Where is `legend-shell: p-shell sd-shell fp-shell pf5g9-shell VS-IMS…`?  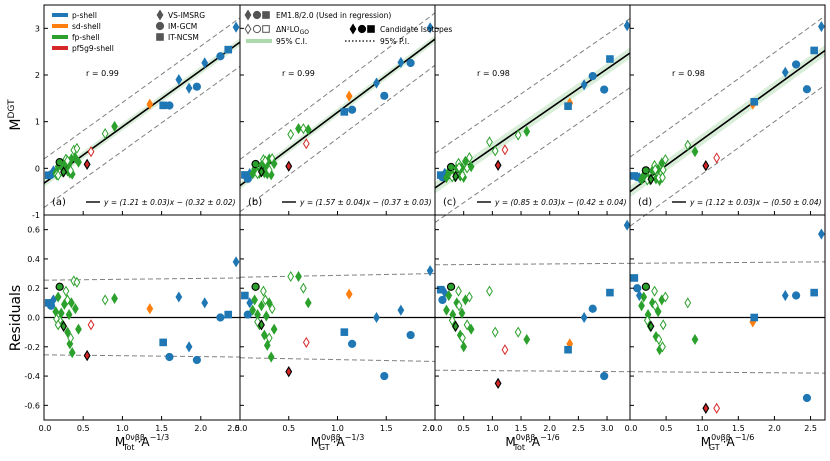
legend-shell: p-shell sd-shell fp-shell pf5g9-shell VS-IMS… is located at coordinates (128, 31).